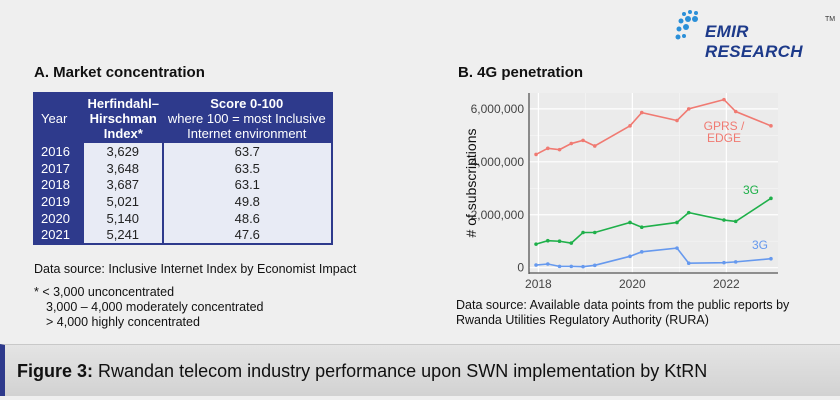 The height and width of the screenshot is (400, 840). I want to click on cell-score: 47.6, so click(246, 235).